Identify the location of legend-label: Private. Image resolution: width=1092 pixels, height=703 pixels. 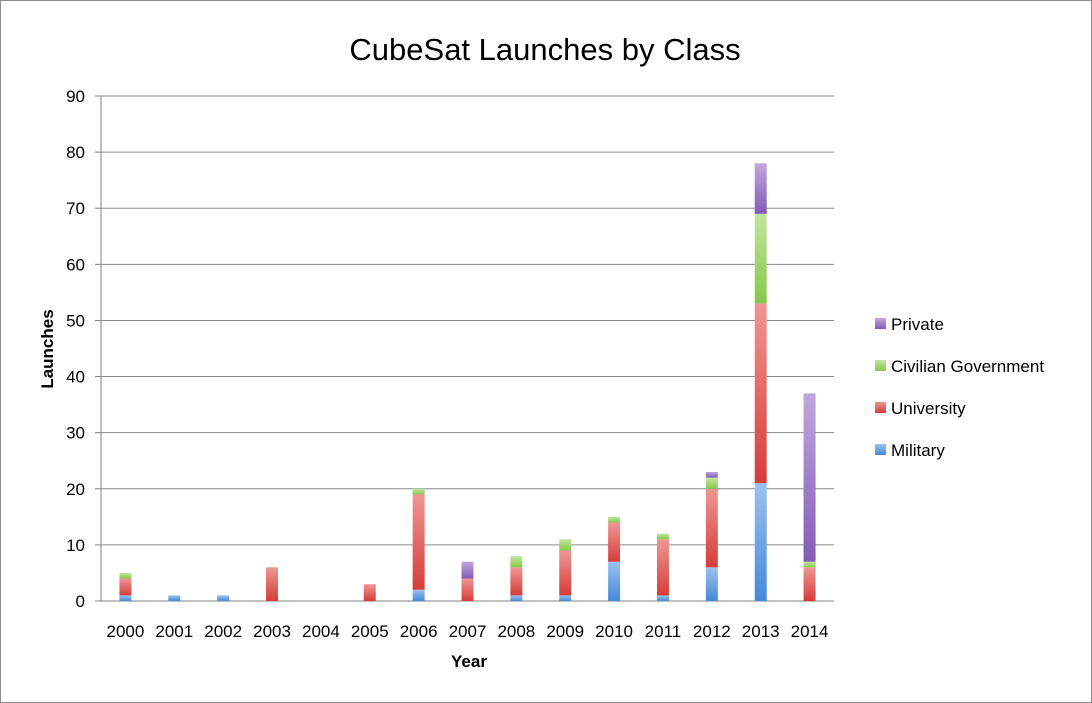
(917, 324).